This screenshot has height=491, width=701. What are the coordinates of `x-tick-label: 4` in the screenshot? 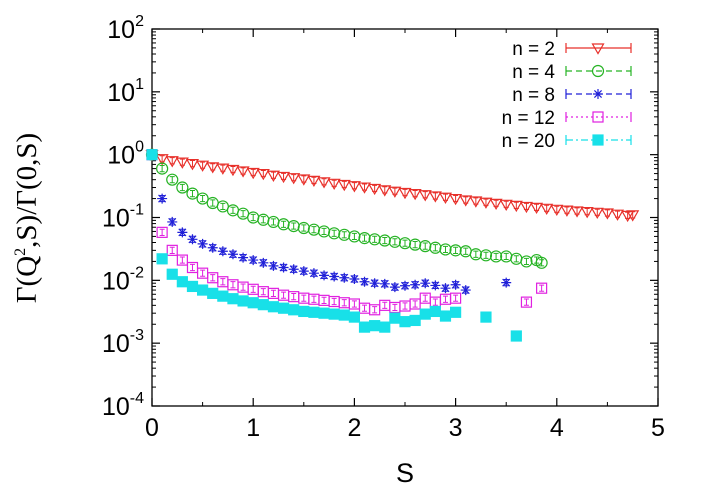 It's located at (557, 428).